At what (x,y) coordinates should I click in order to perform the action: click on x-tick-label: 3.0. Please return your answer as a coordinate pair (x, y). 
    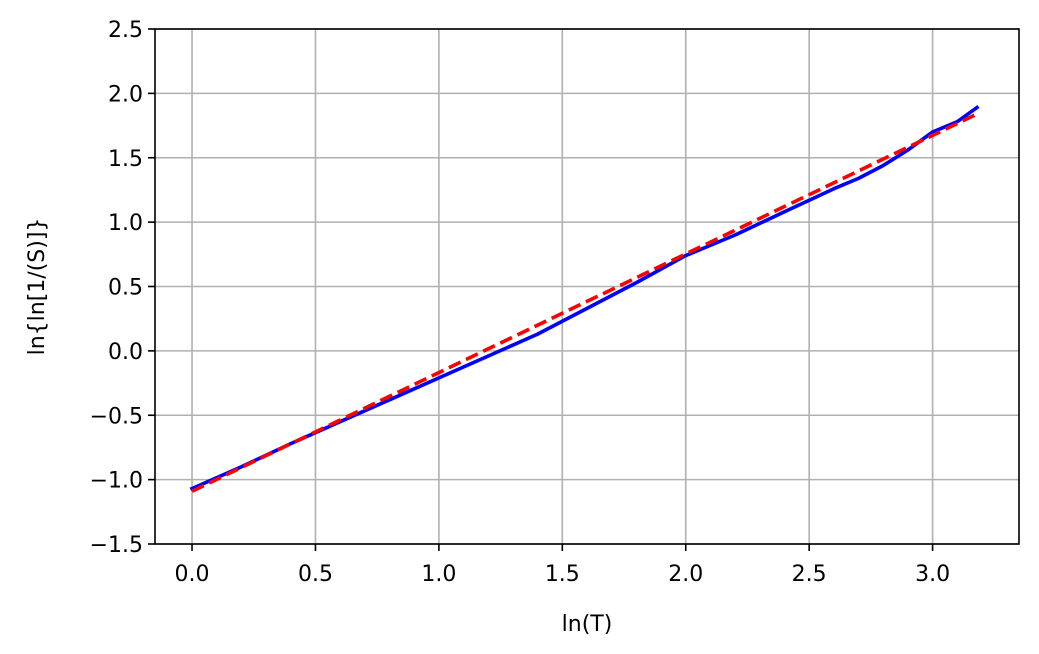
    Looking at the image, I should click on (932, 574).